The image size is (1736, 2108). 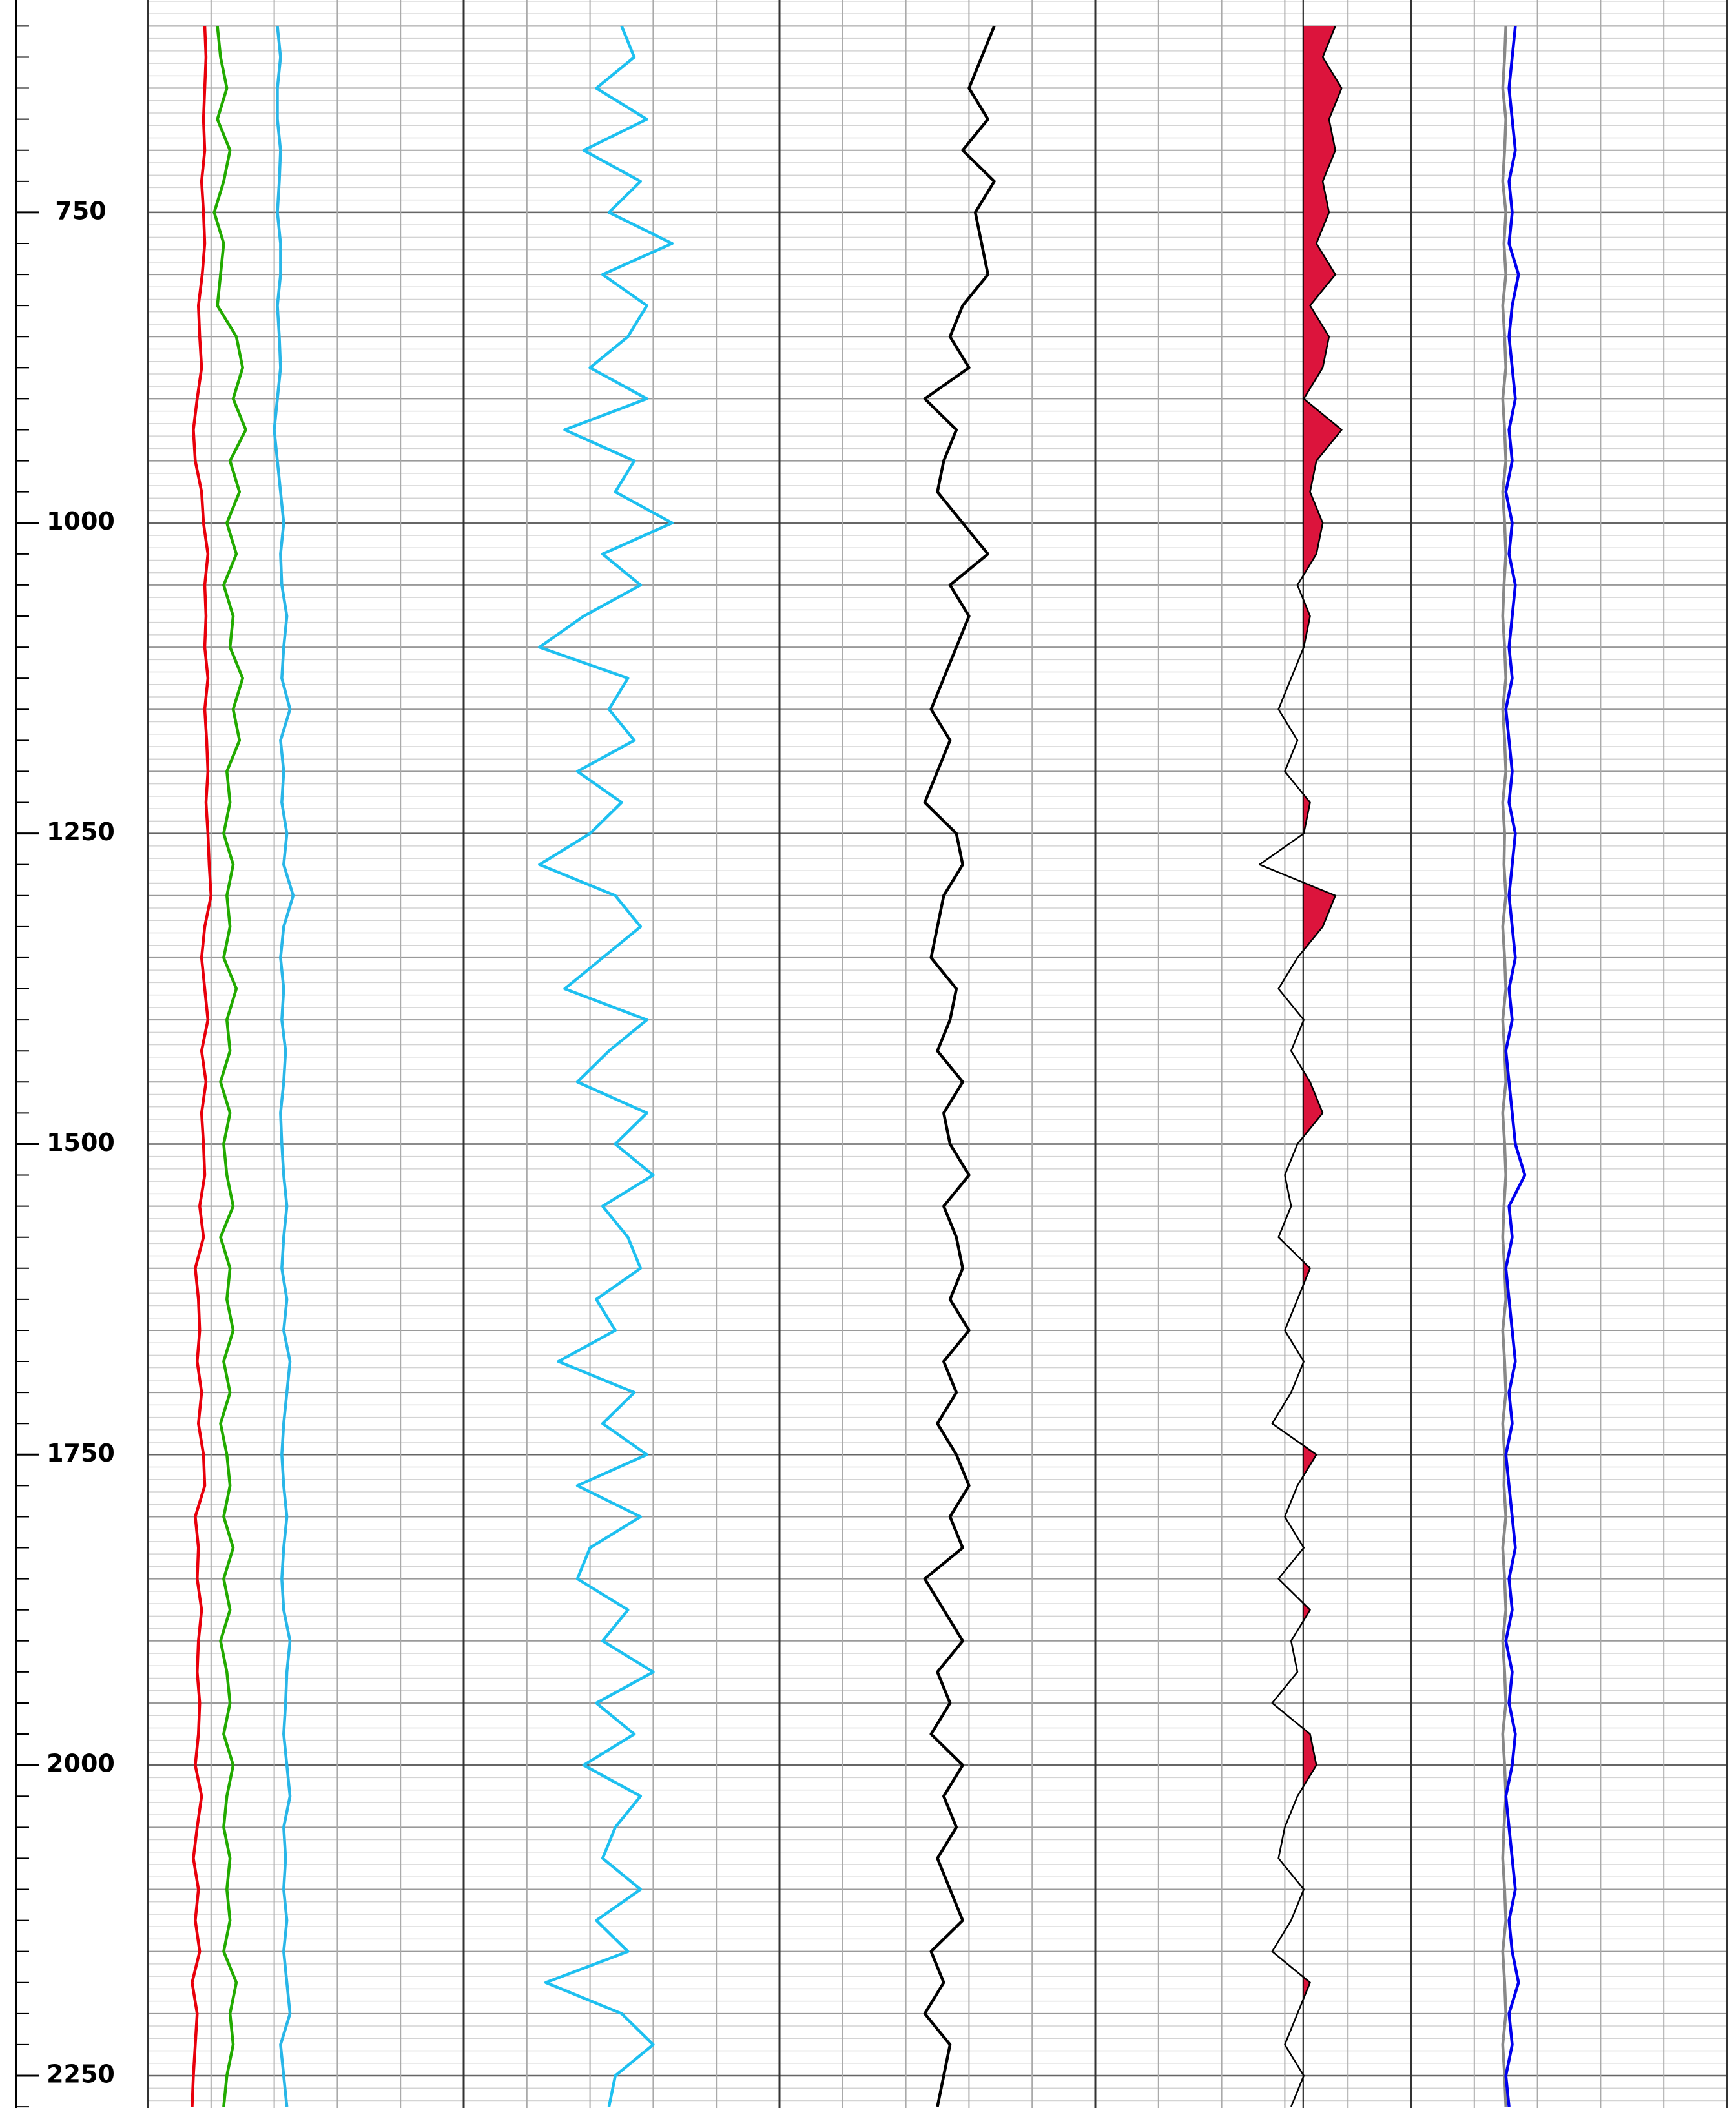 I want to click on depth-label: 2250, so click(x=80, y=2074).